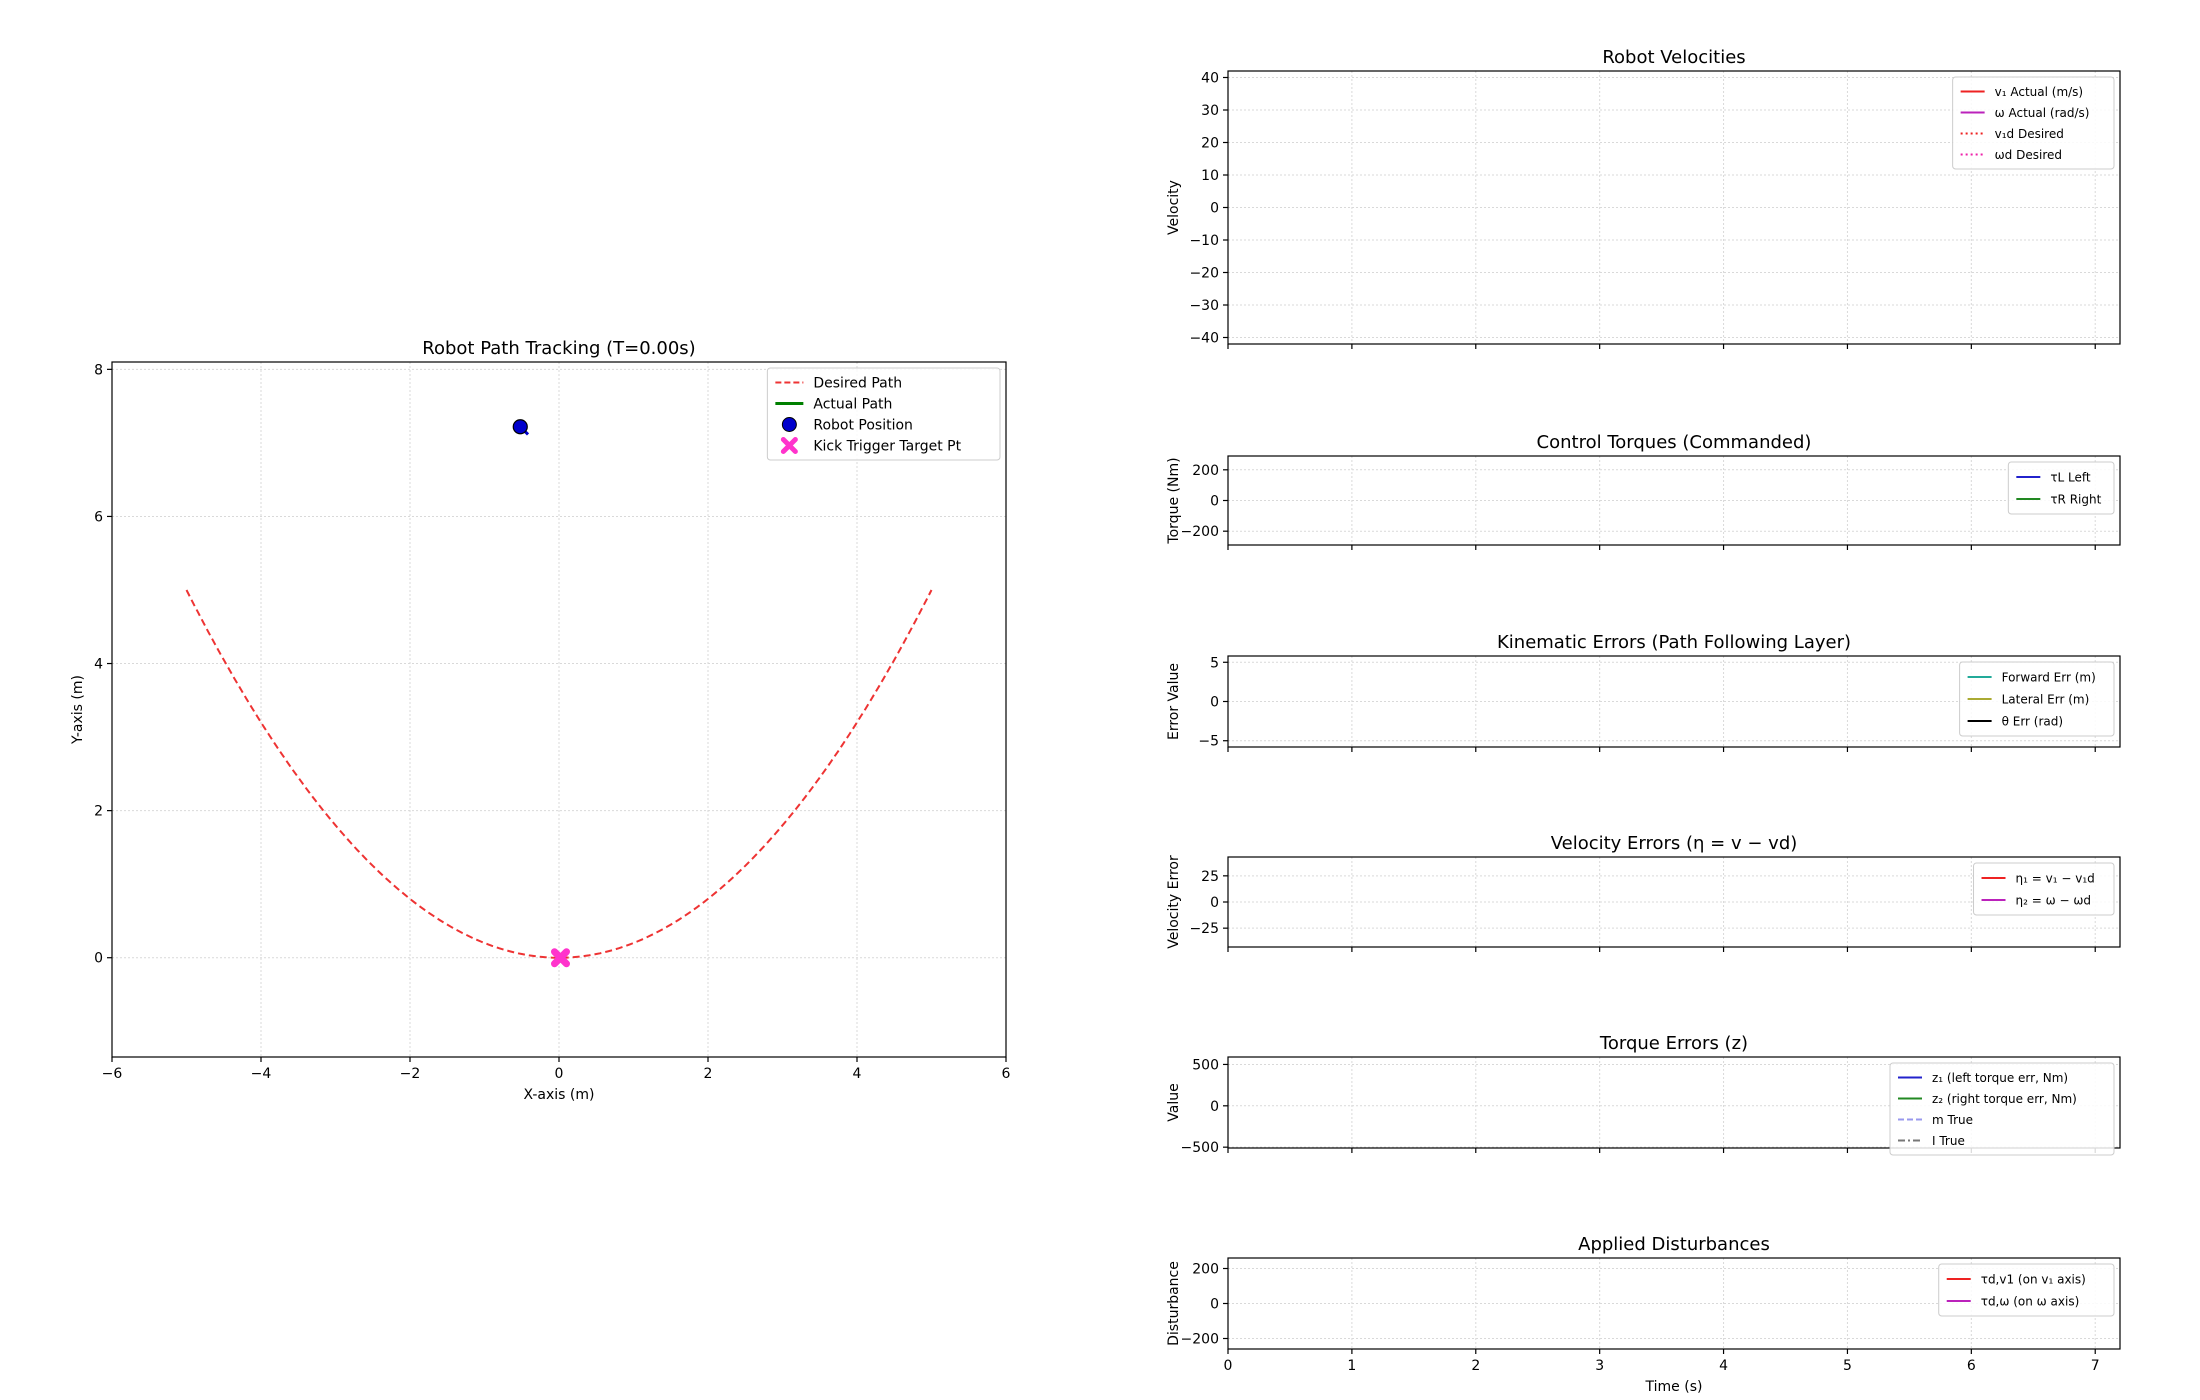  I want to click on y-axis-label: Velocity, so click(1174, 207).